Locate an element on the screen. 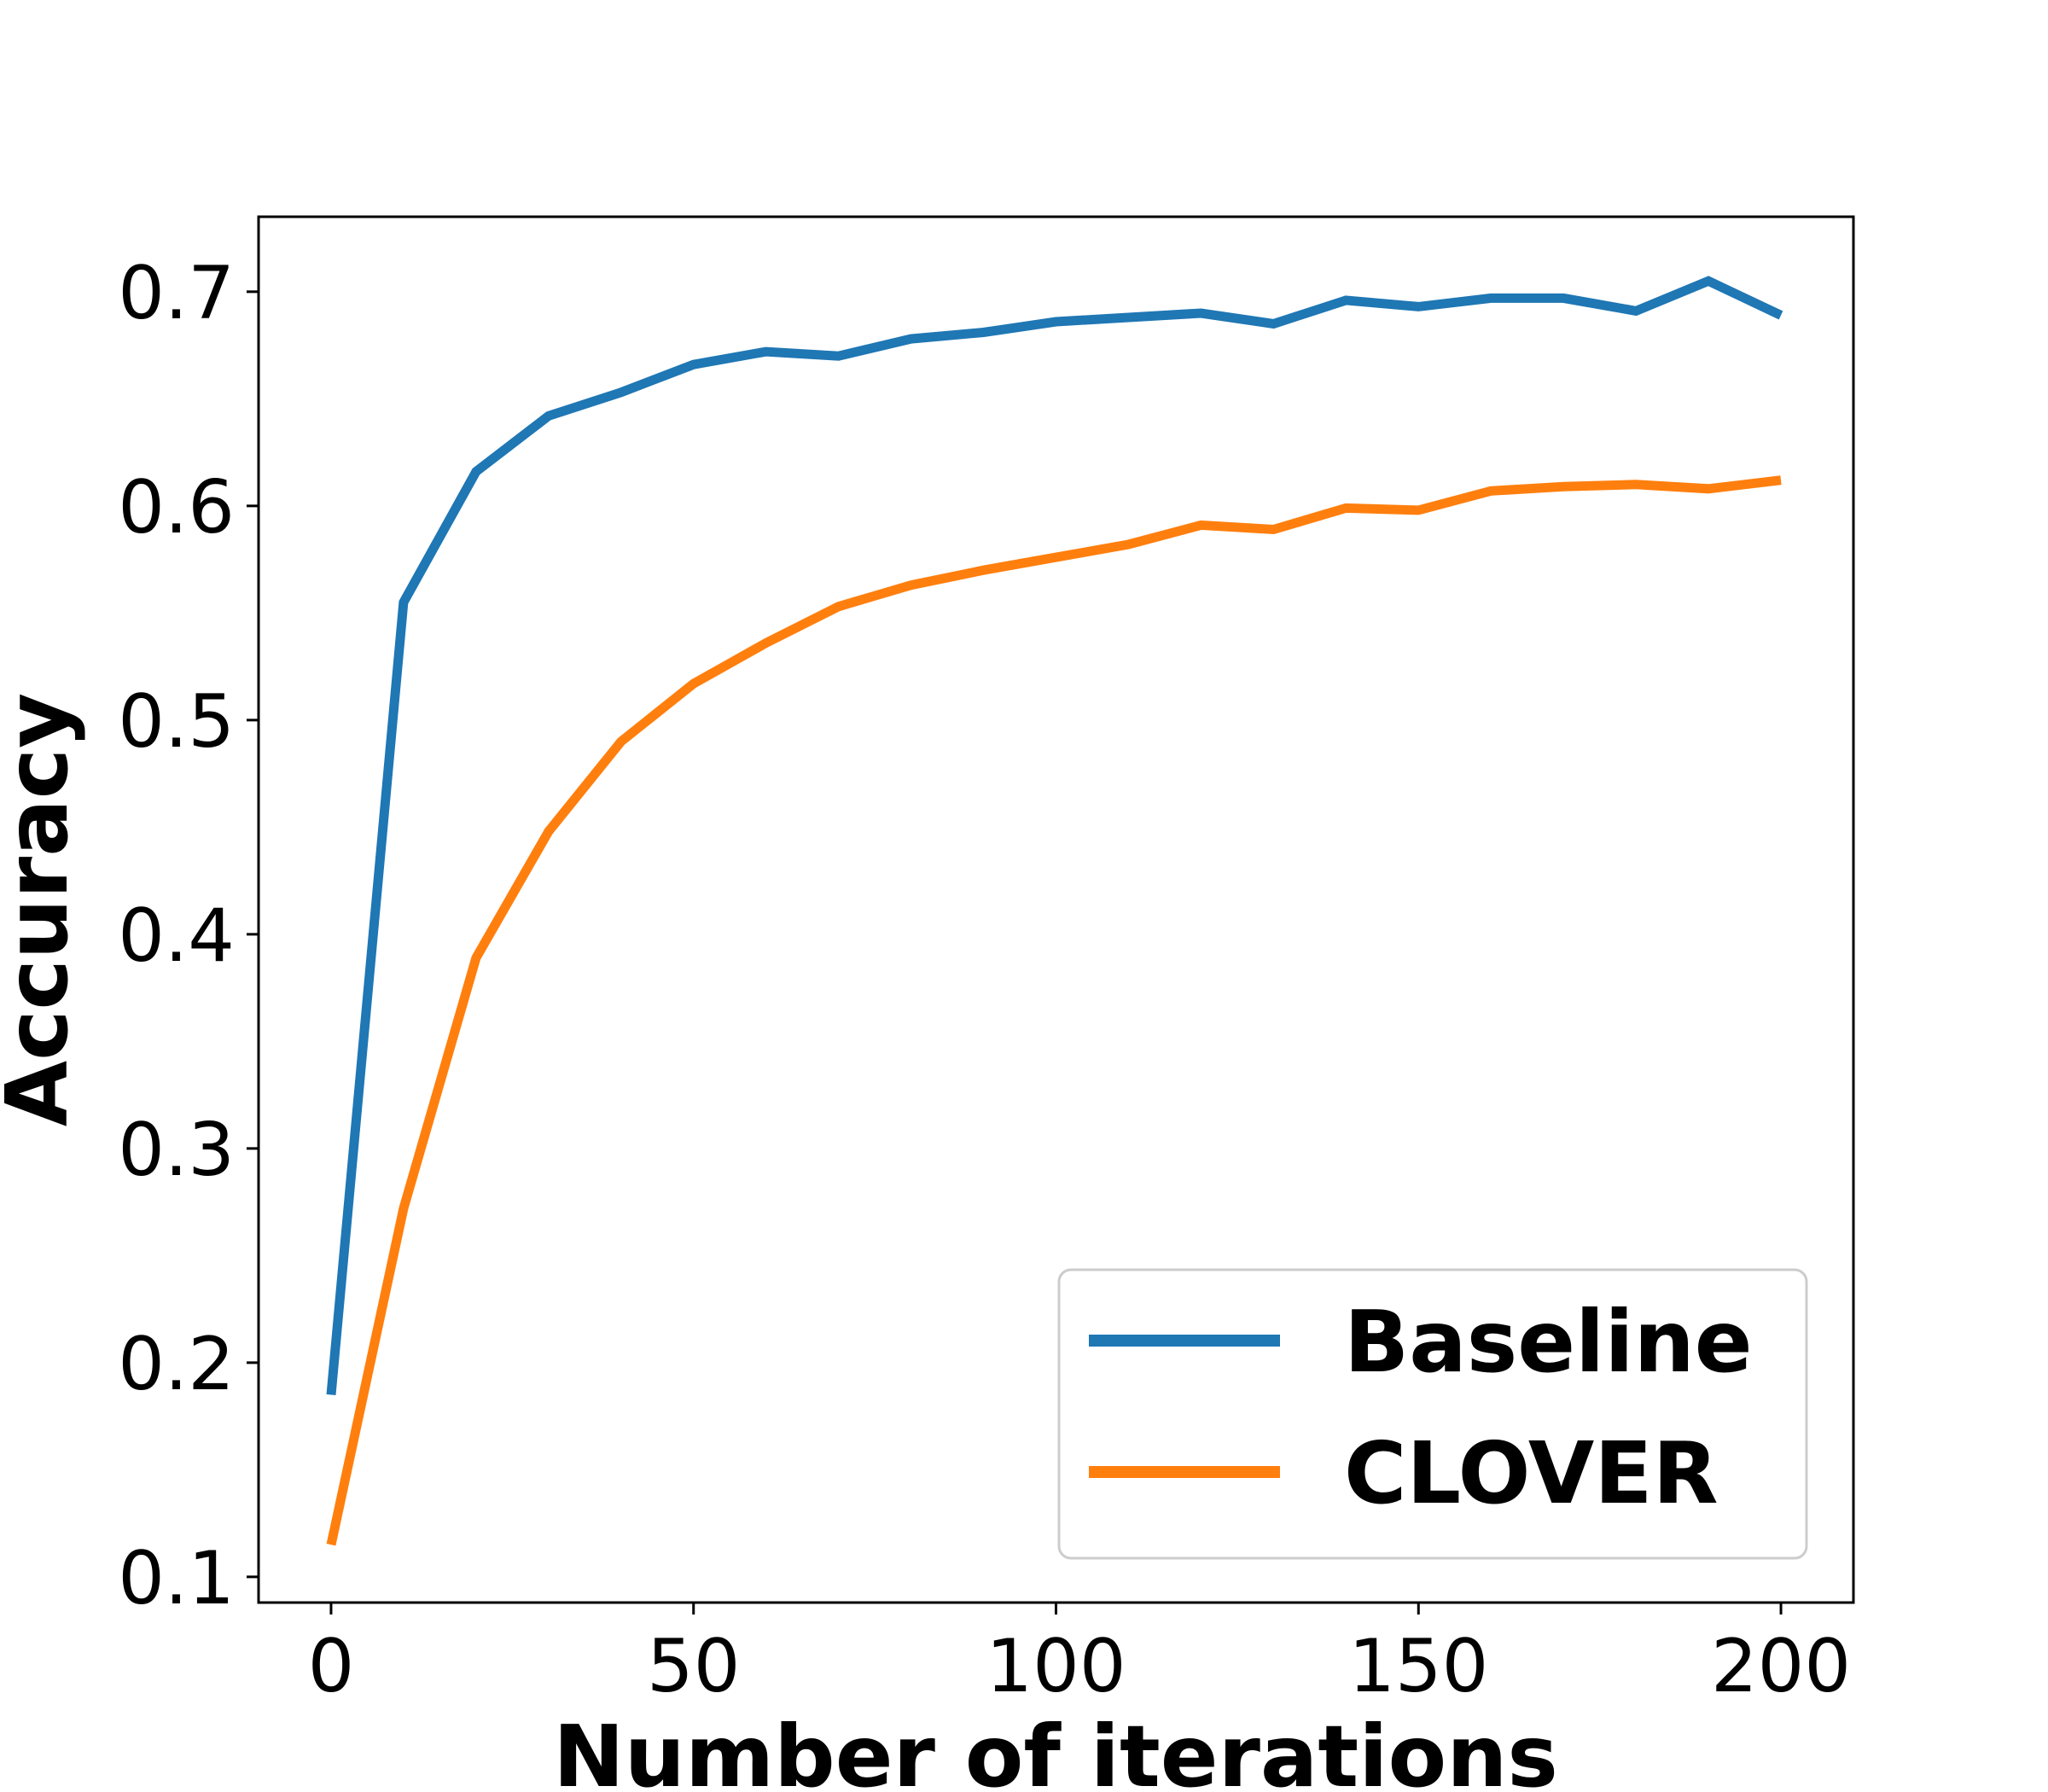 The width and height of the screenshot is (2048, 1792). y-tick-label: 0.3 is located at coordinates (176, 1150).